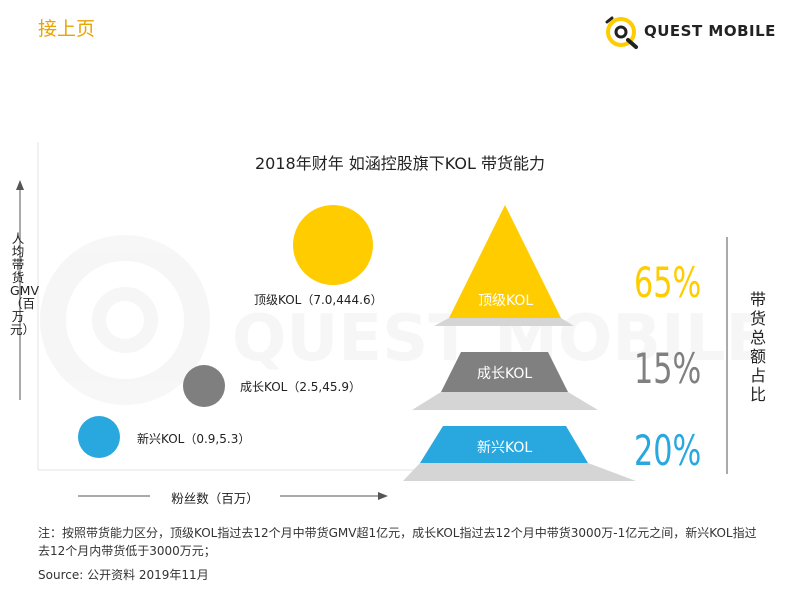 The image size is (800, 600). Describe the element at coordinates (67, 29) in the screenshot. I see `page-title: 接上页` at that location.